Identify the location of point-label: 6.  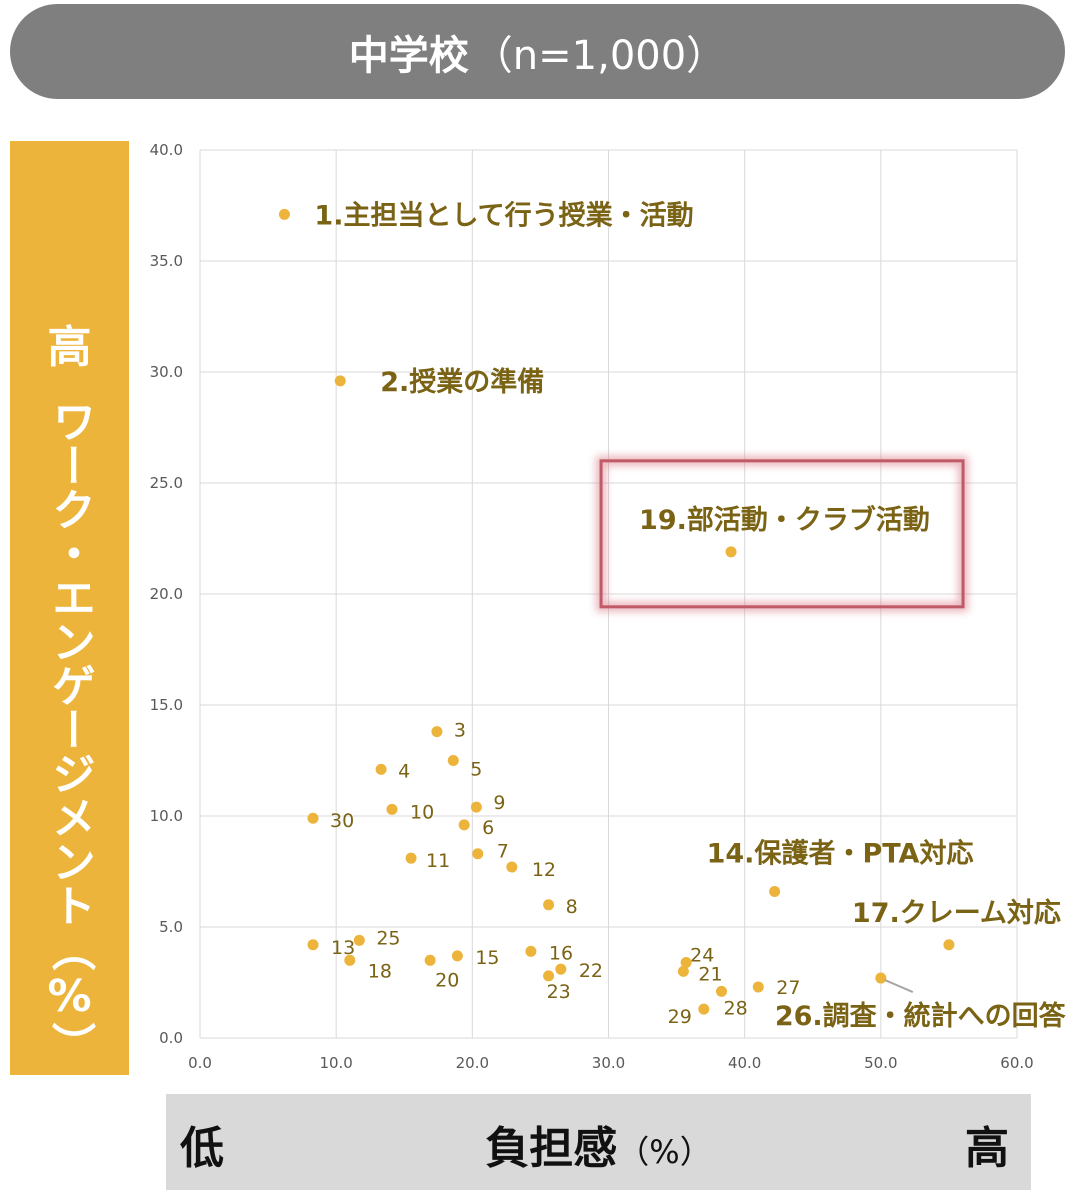
(488, 828).